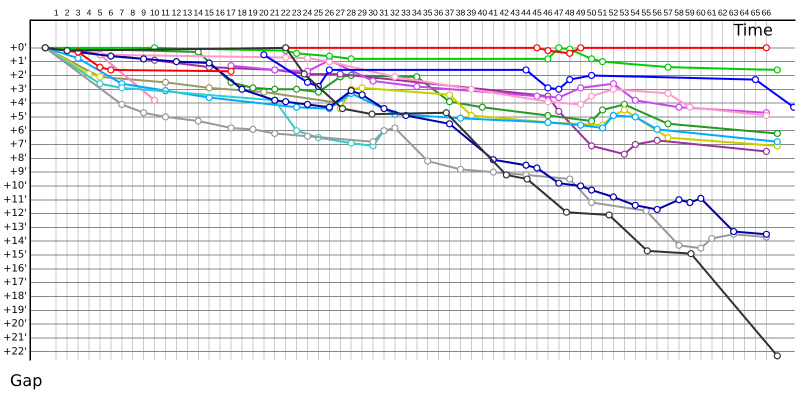  I want to click on x-tick-label: 65, so click(755, 12).